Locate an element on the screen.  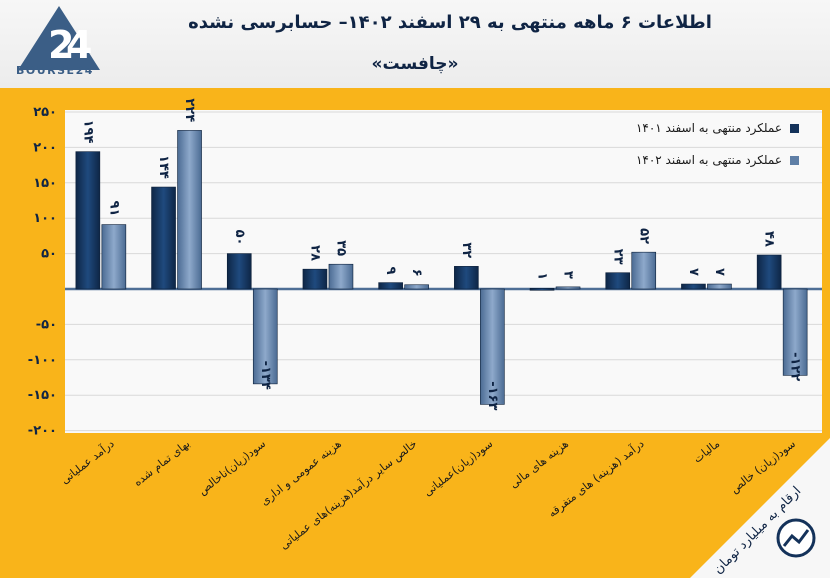
data-label: ۱۹۴ is located at coordinates (87, 132).